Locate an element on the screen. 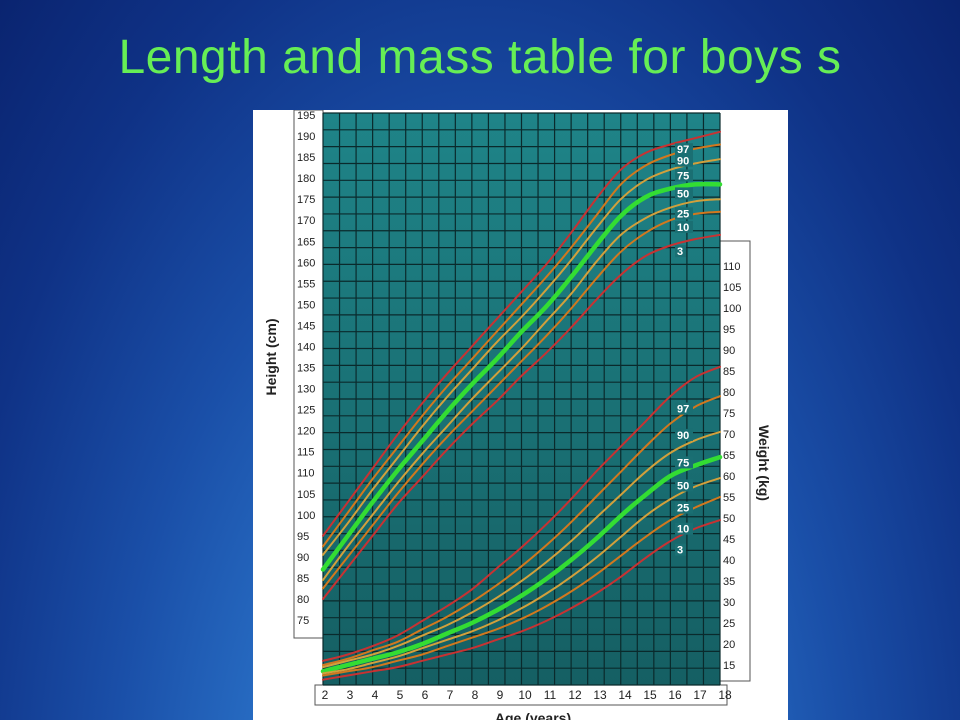 The height and width of the screenshot is (720, 960). height-label-bg-p50 is located at coordinates (684, 193).